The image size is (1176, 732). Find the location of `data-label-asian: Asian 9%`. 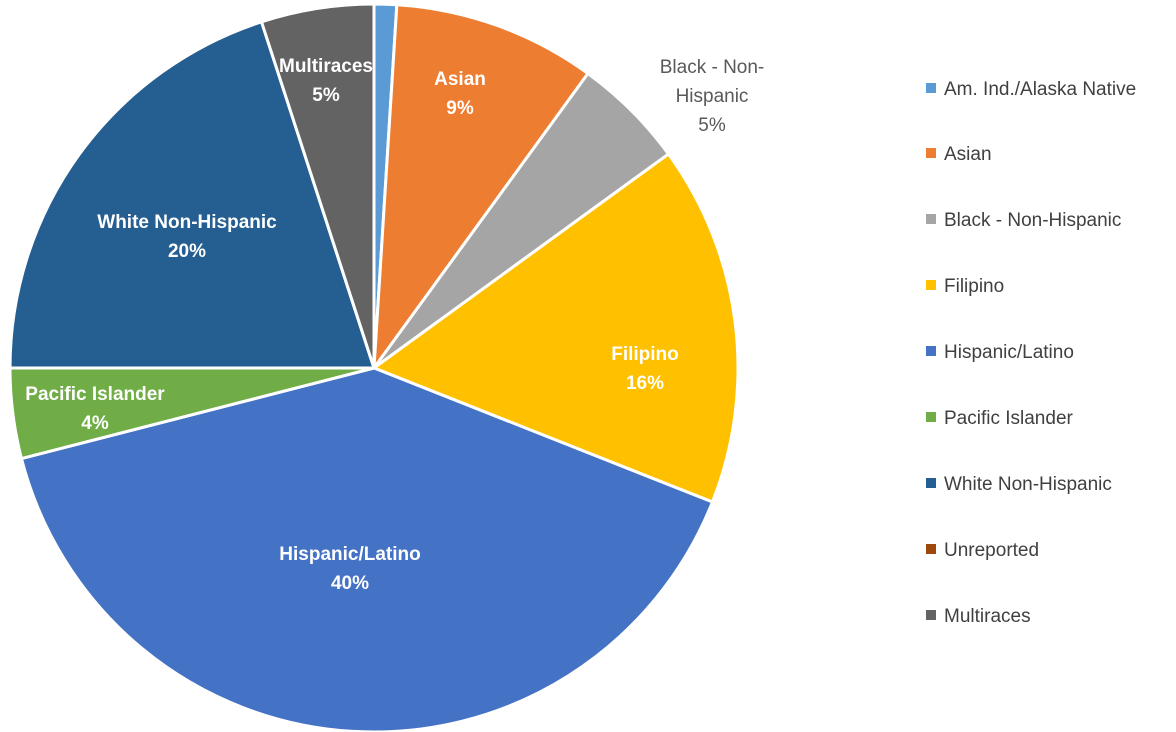

data-label-asian: Asian 9% is located at coordinates (460, 94).